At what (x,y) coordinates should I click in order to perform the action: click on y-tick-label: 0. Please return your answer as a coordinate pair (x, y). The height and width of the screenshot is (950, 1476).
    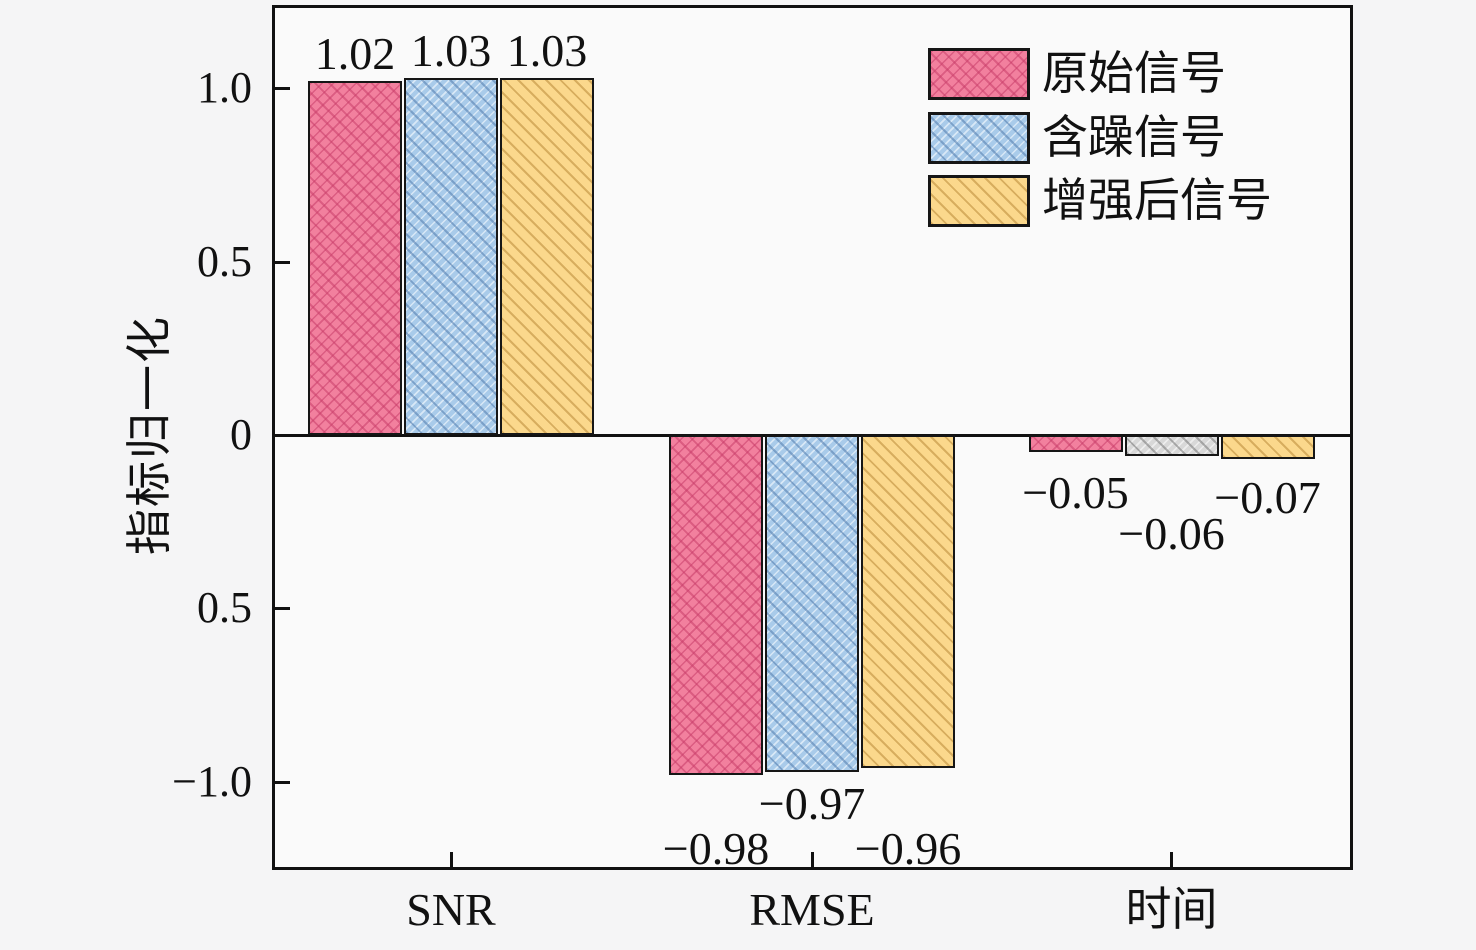
    Looking at the image, I should click on (241, 434).